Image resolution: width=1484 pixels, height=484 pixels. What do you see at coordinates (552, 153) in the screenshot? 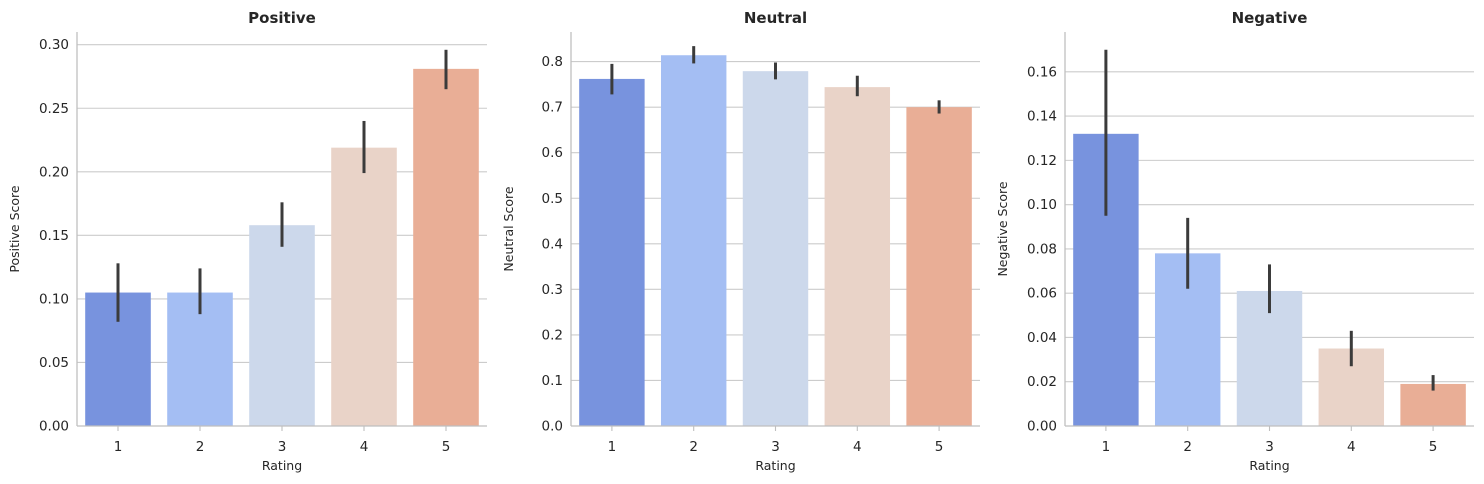
I see `y-tick-label: 0.6` at bounding box center [552, 153].